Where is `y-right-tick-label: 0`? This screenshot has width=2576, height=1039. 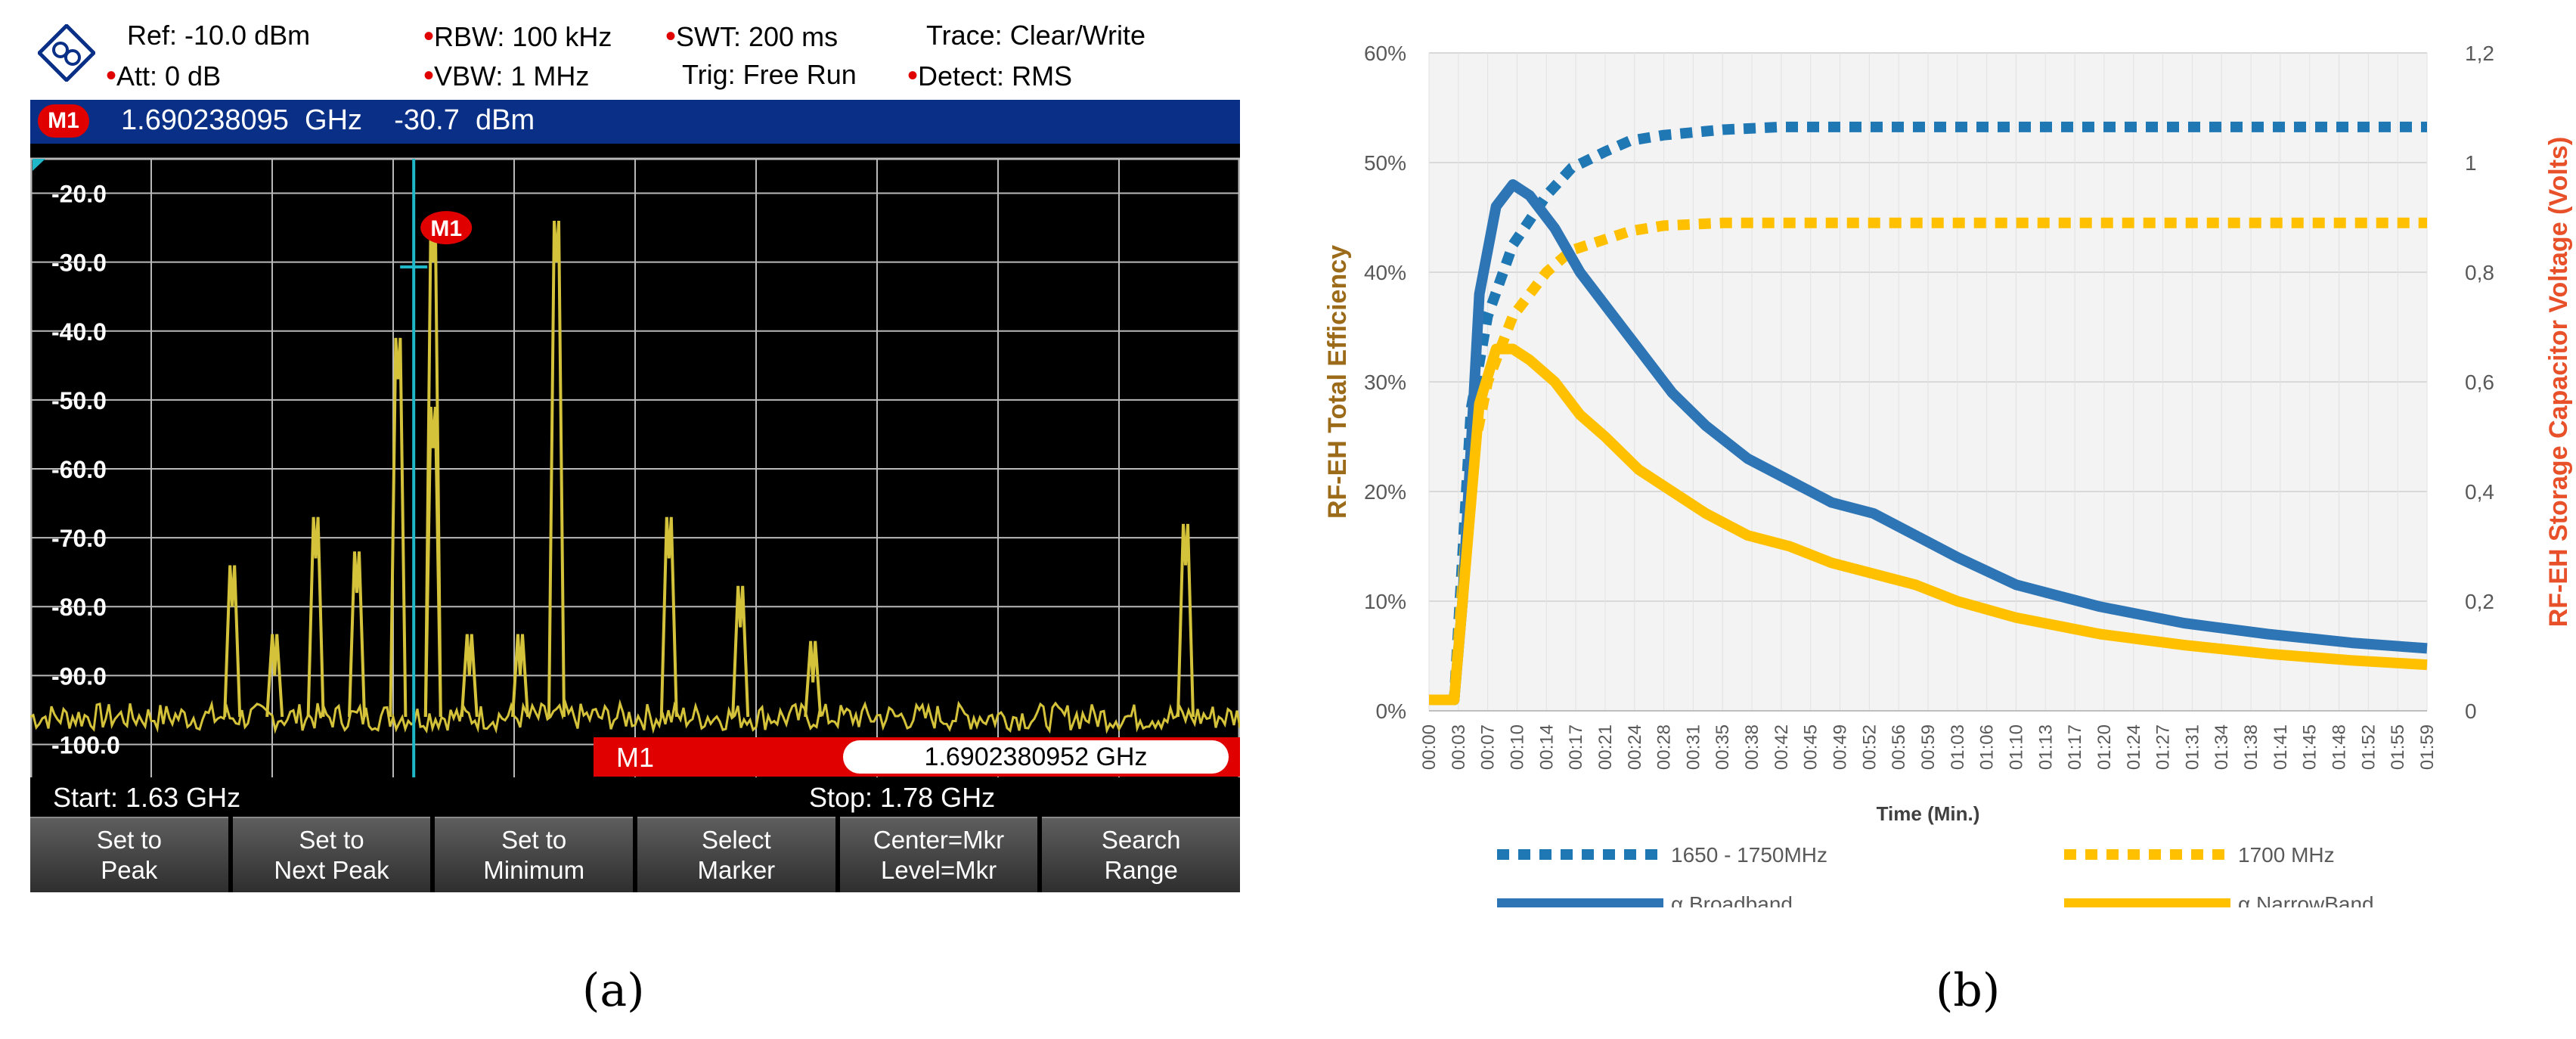 y-right-tick-label: 0 is located at coordinates (2471, 711).